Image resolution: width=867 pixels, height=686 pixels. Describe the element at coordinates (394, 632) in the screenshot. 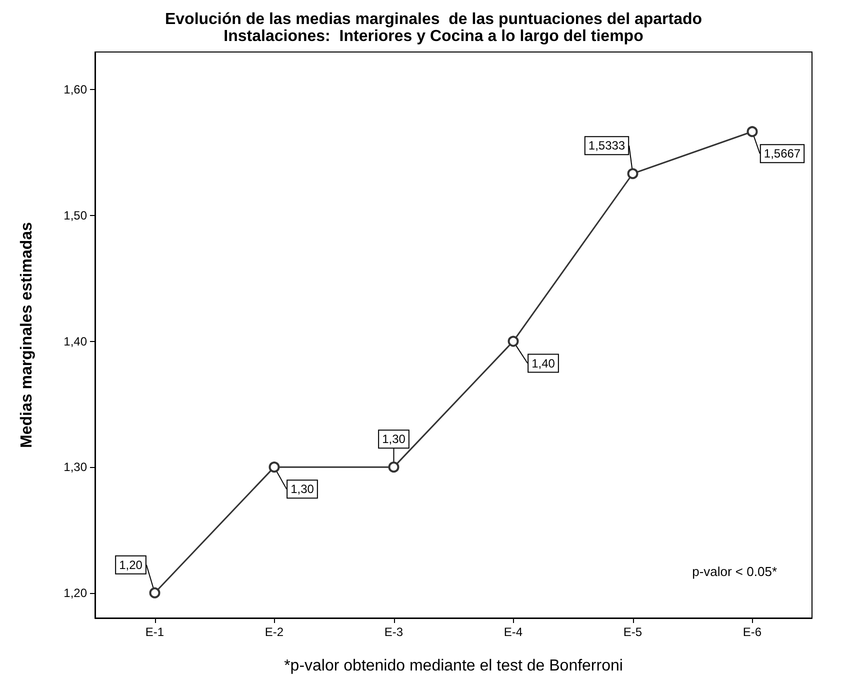

I see `x-tick-label: E-3` at that location.